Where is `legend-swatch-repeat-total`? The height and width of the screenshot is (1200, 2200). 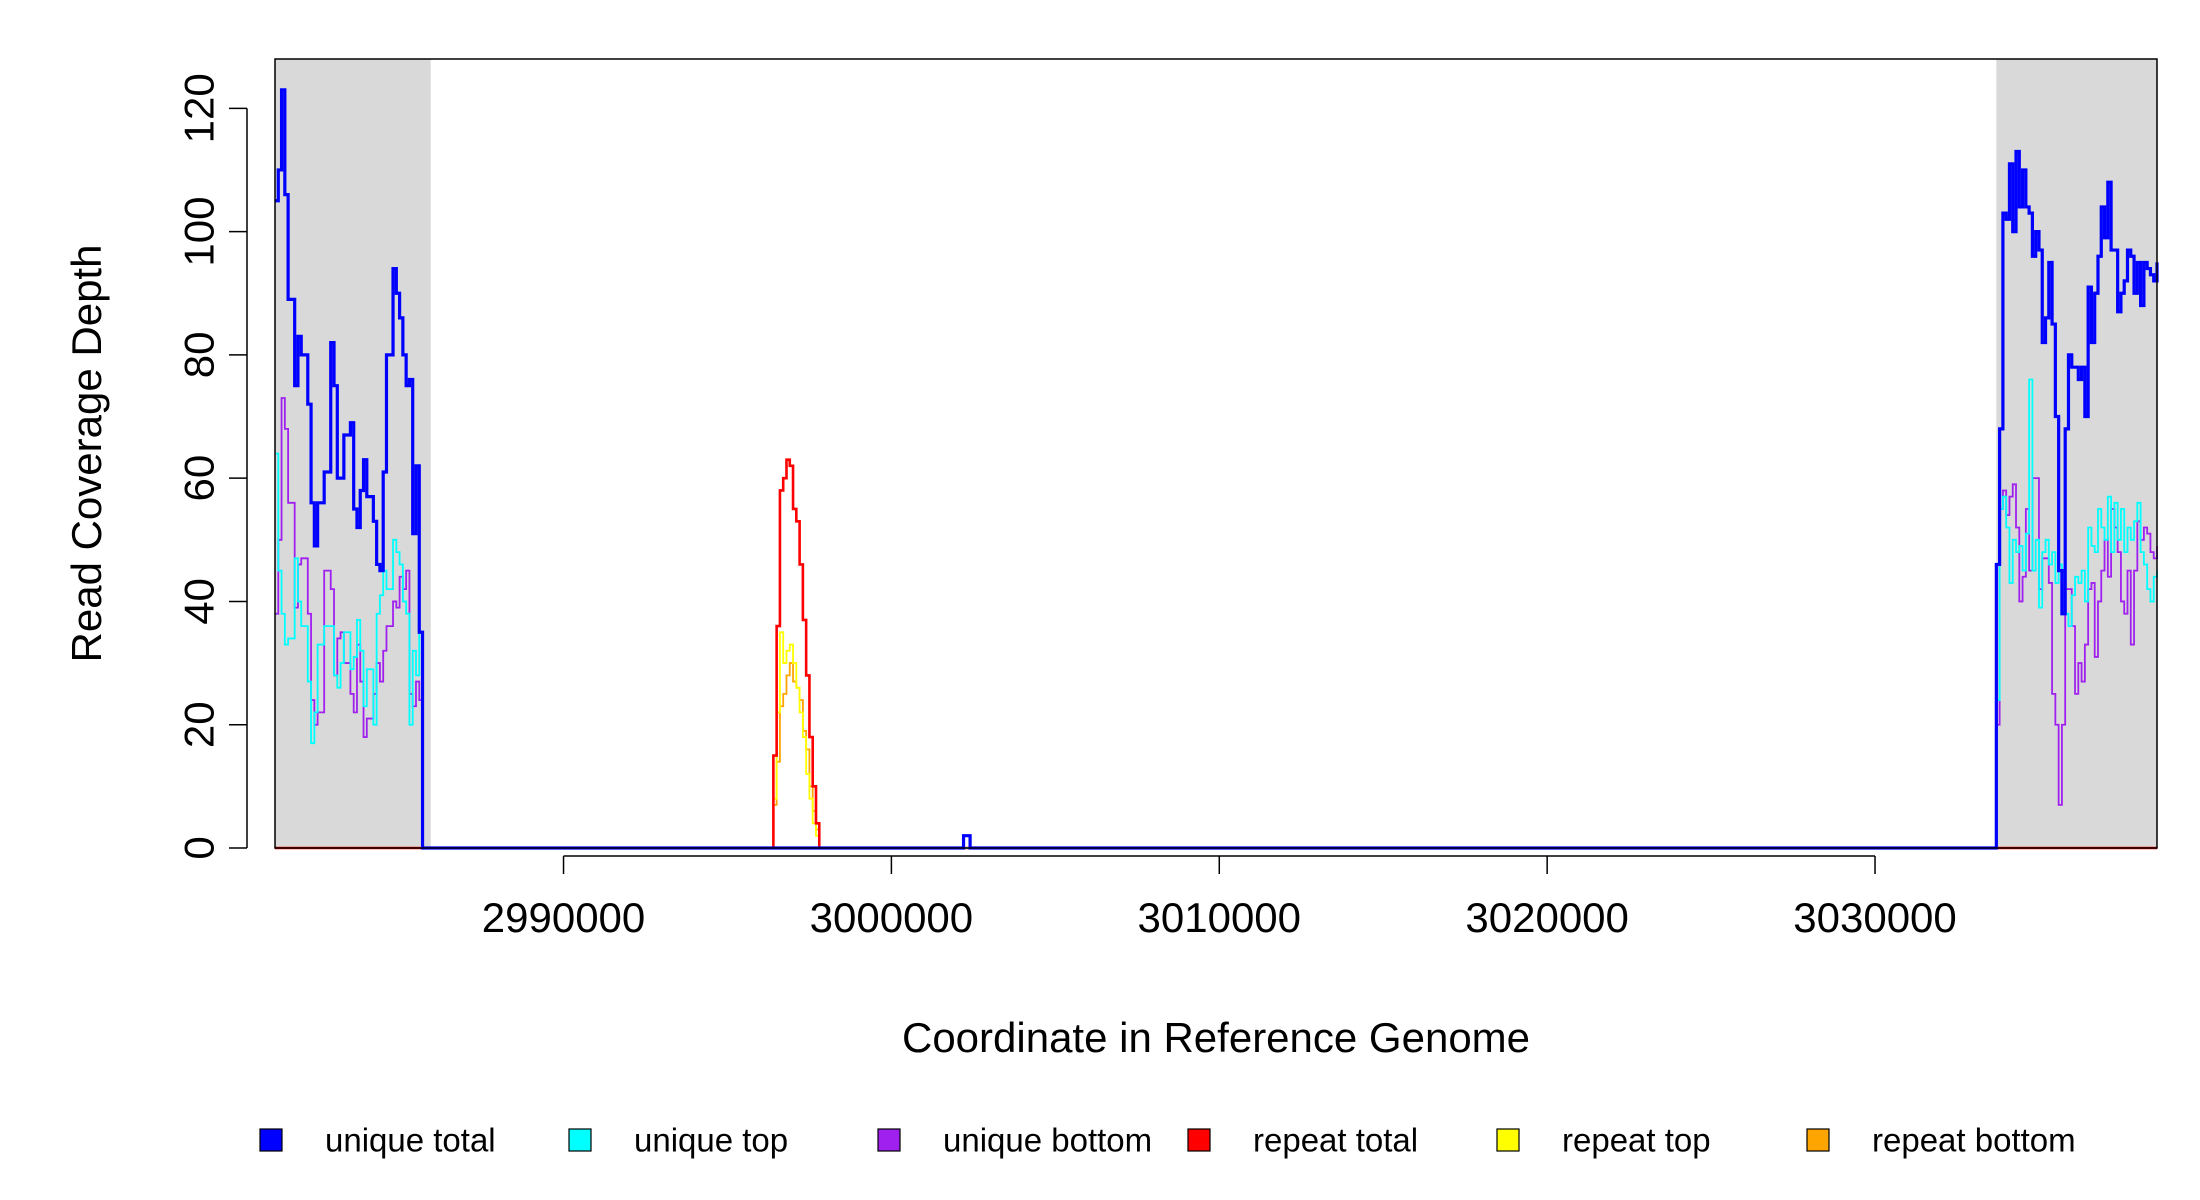 legend-swatch-repeat-total is located at coordinates (1199, 1140).